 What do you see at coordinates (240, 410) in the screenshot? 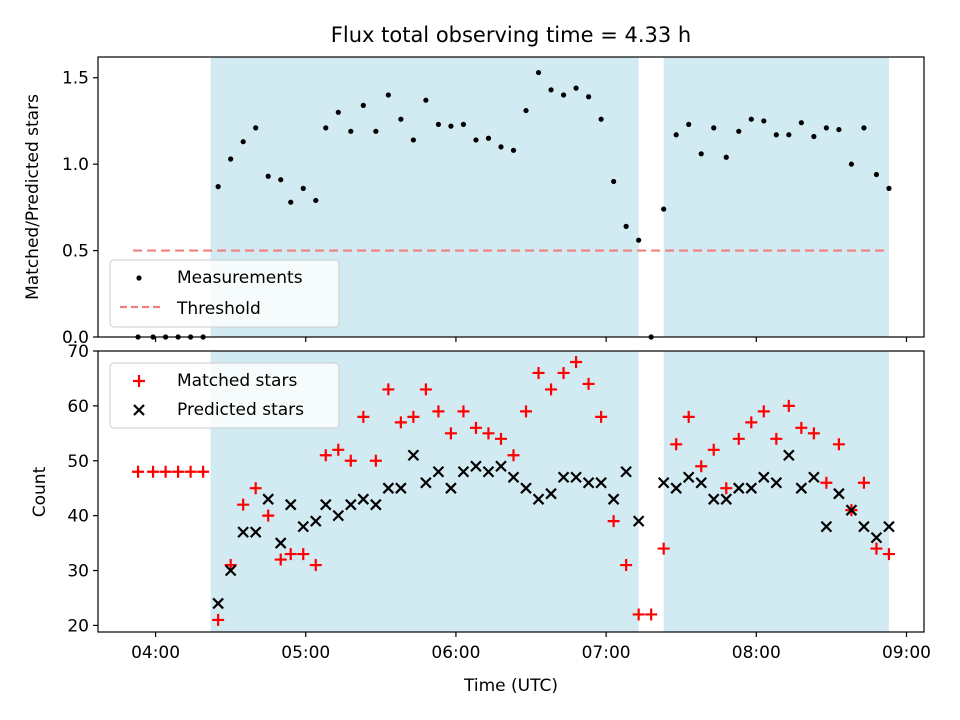
I see `legend-predicted-label: Predicted stars` at bounding box center [240, 410].